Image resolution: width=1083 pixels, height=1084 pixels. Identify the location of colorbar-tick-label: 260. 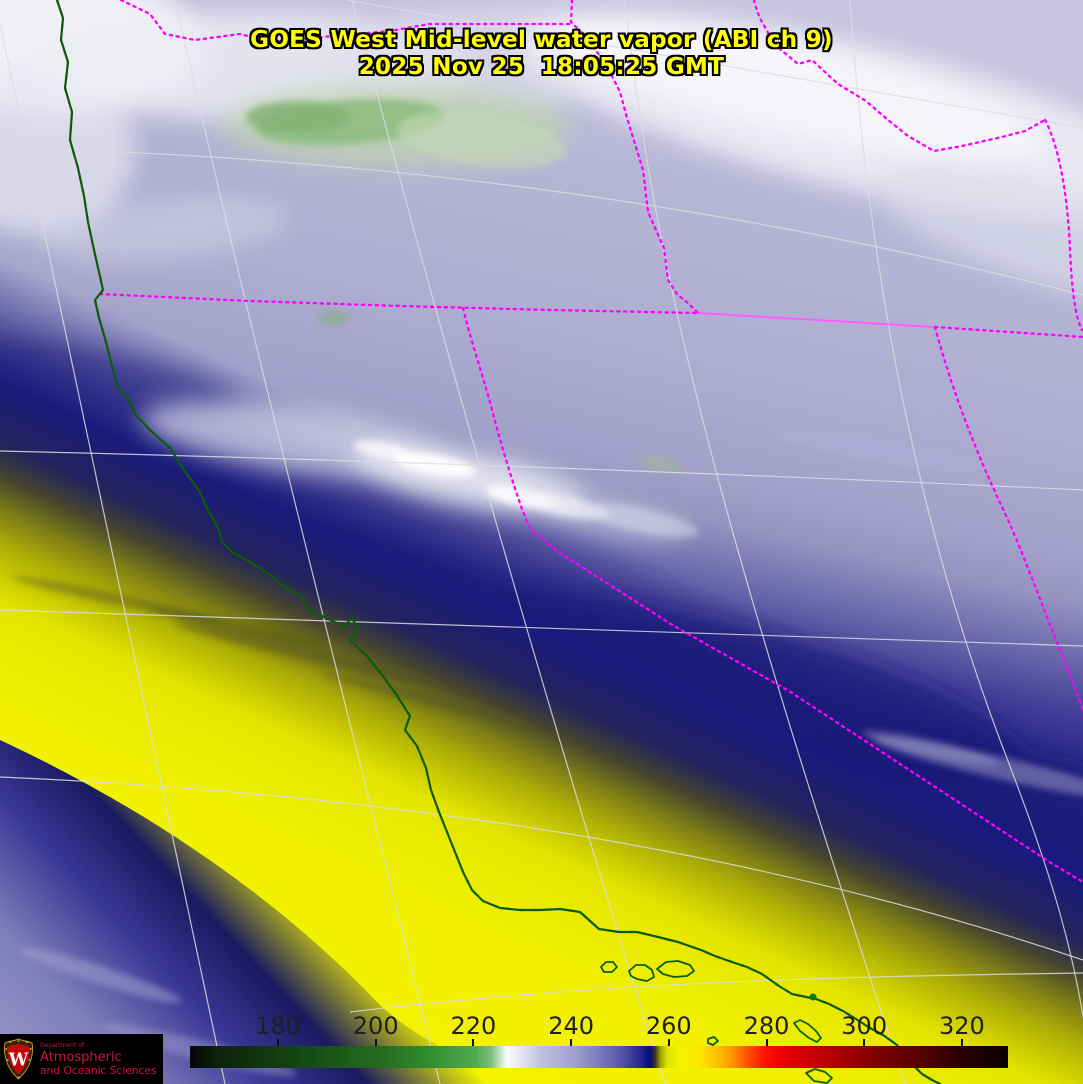
(668, 1026).